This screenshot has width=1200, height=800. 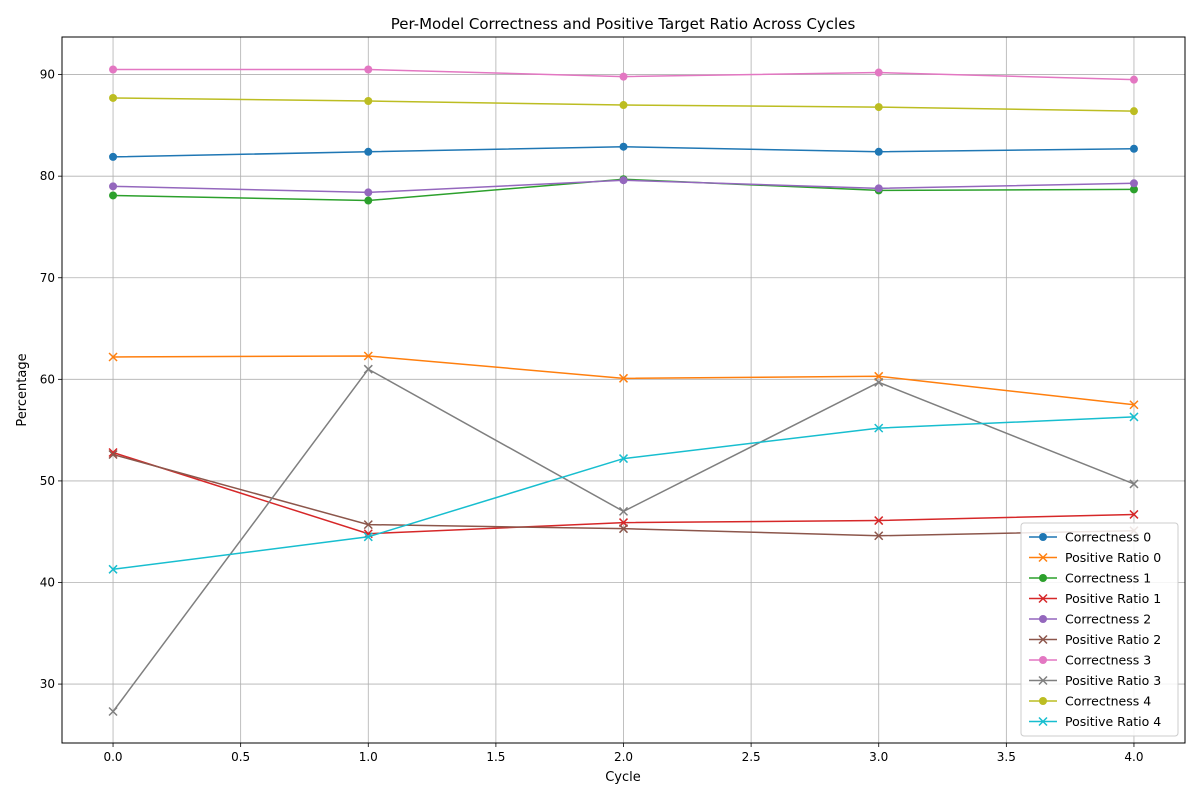 I want to click on legend-item: Positive Ratio 0, so click(x=1095, y=557).